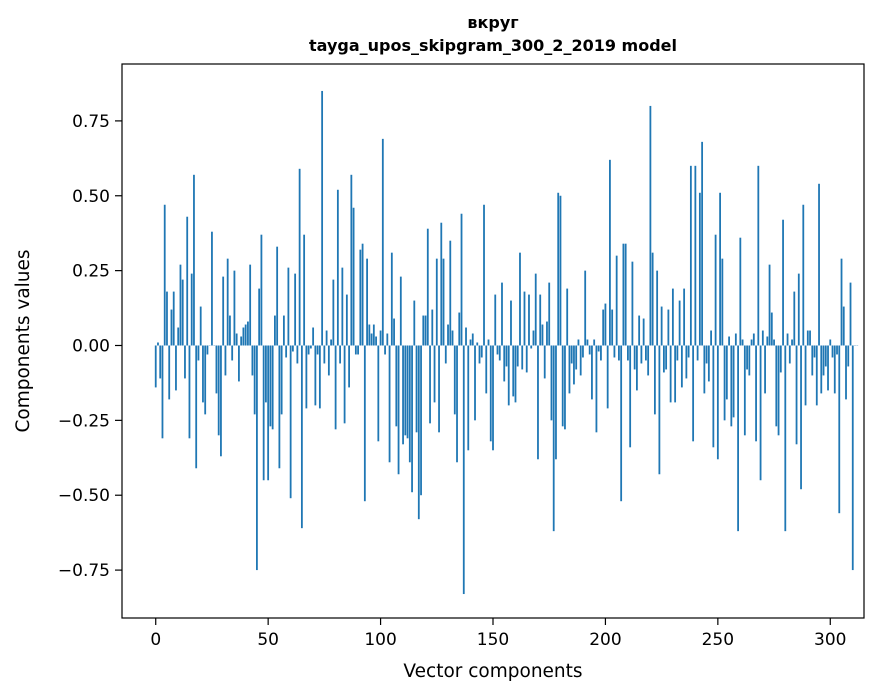  I want to click on x-tick-label: 300, so click(830, 640).